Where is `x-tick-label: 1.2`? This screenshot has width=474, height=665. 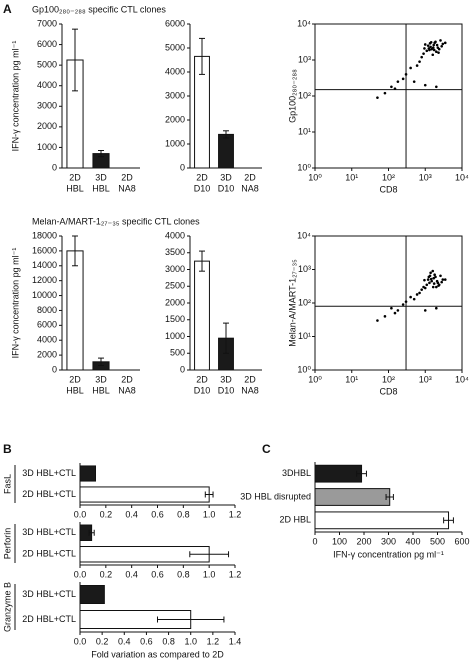 x-tick-label: 1.2 is located at coordinates (235, 574).